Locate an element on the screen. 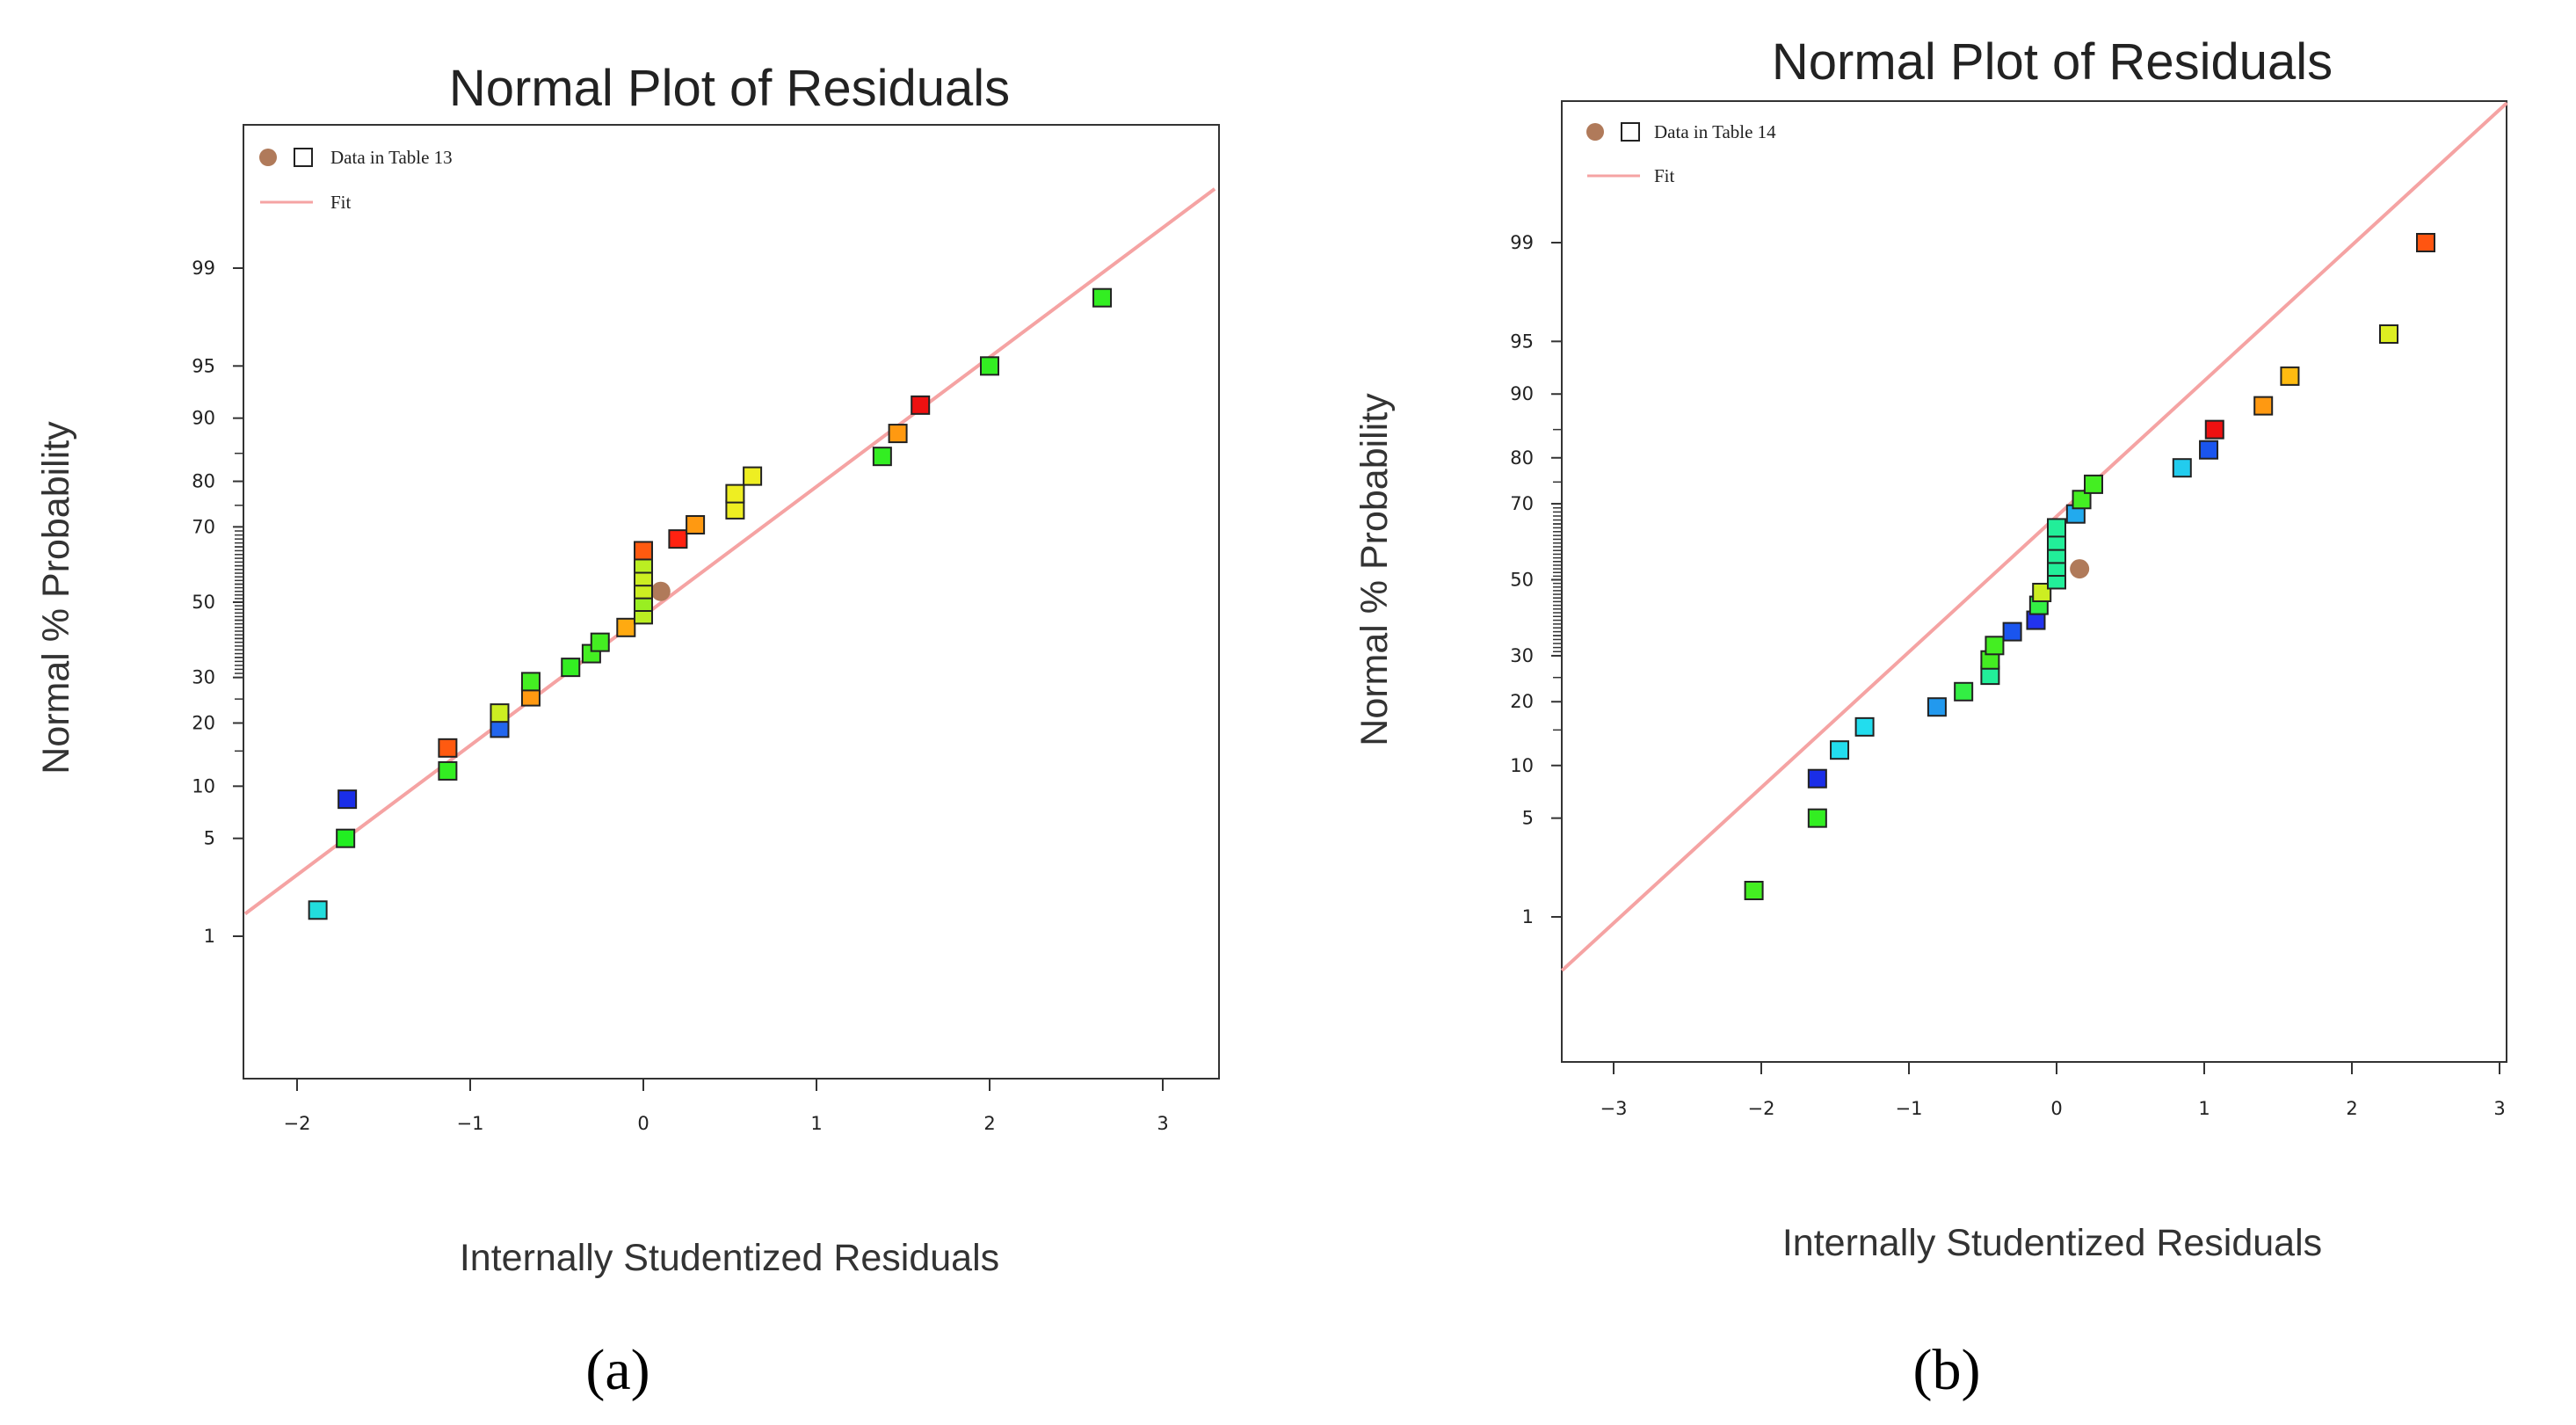 The width and height of the screenshot is (2576, 1425). panel-a-xlabel: Internally Studentized Residuals is located at coordinates (729, 1258).